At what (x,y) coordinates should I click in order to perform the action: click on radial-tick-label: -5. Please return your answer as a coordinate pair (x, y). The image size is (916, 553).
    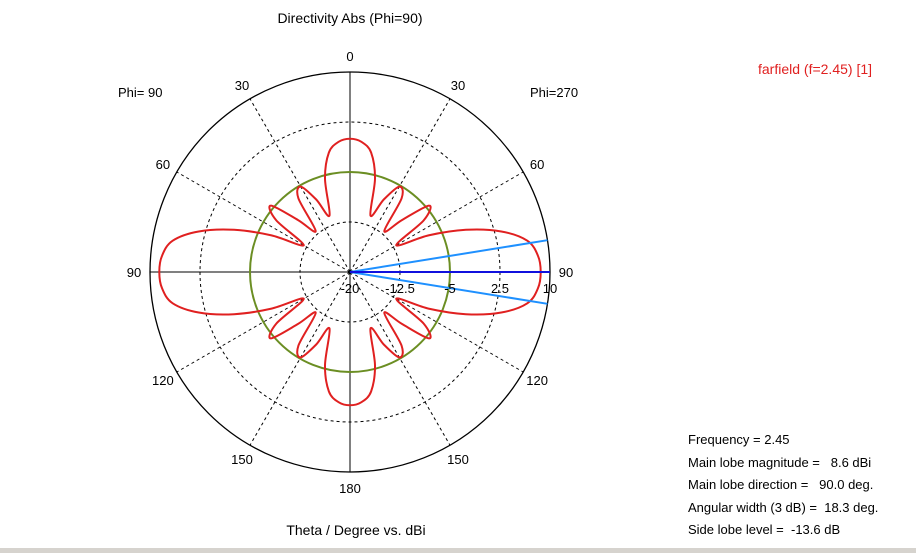
    Looking at the image, I should click on (450, 288).